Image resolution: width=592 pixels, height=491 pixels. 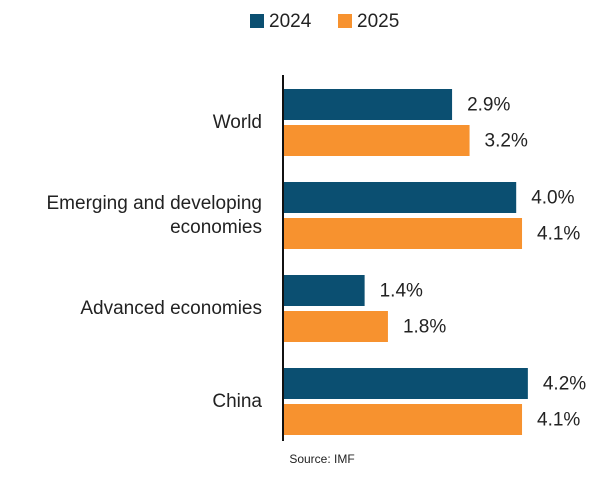 What do you see at coordinates (290, 21) in the screenshot?
I see `legend-label: 2024` at bounding box center [290, 21].